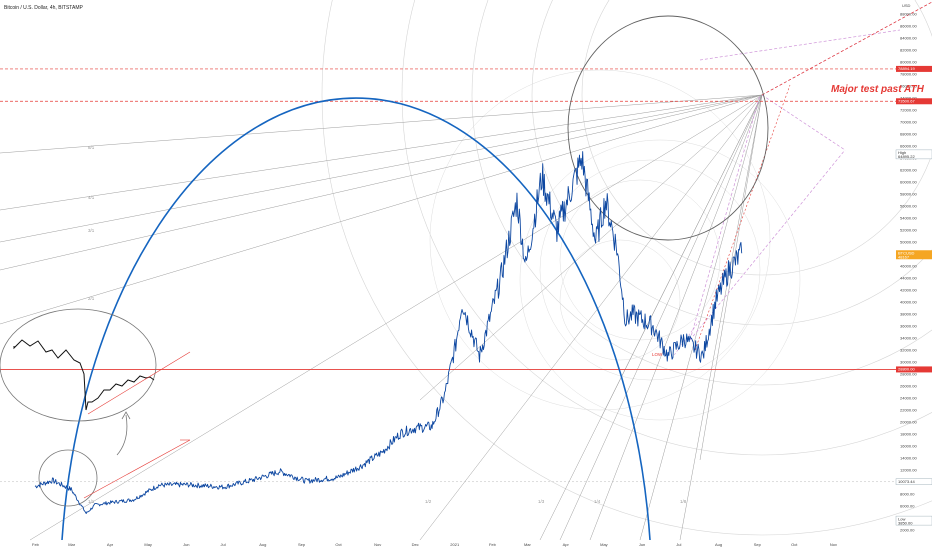 This screenshot has height=550, width=932. I want to click on price-tick: 50000.00, so click(908, 242).